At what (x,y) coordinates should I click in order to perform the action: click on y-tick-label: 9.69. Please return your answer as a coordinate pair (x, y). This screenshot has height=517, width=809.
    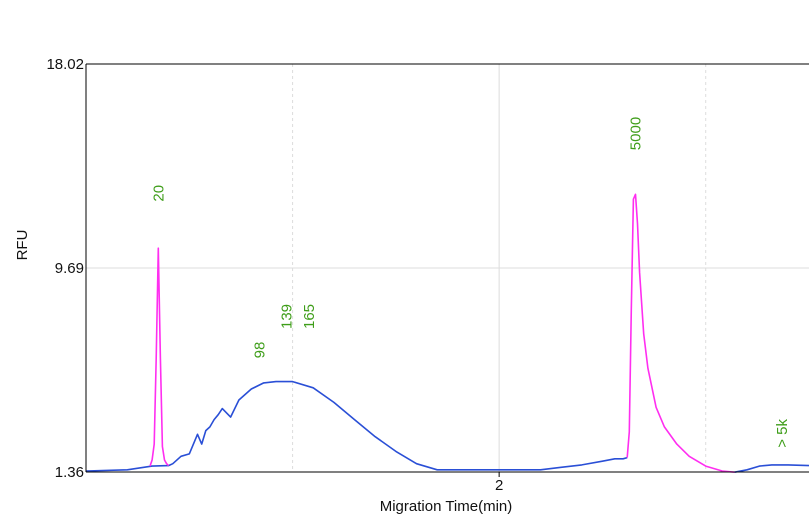
    Looking at the image, I should click on (69, 268).